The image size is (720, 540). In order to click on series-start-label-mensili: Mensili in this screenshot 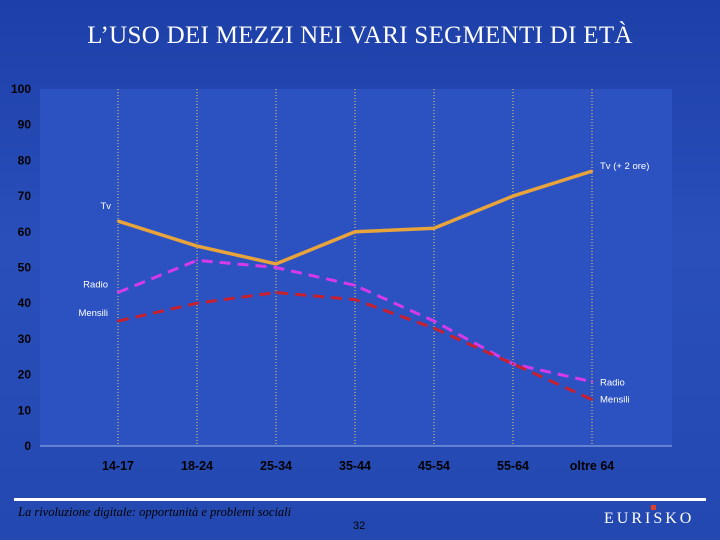, I will do `click(93, 313)`.